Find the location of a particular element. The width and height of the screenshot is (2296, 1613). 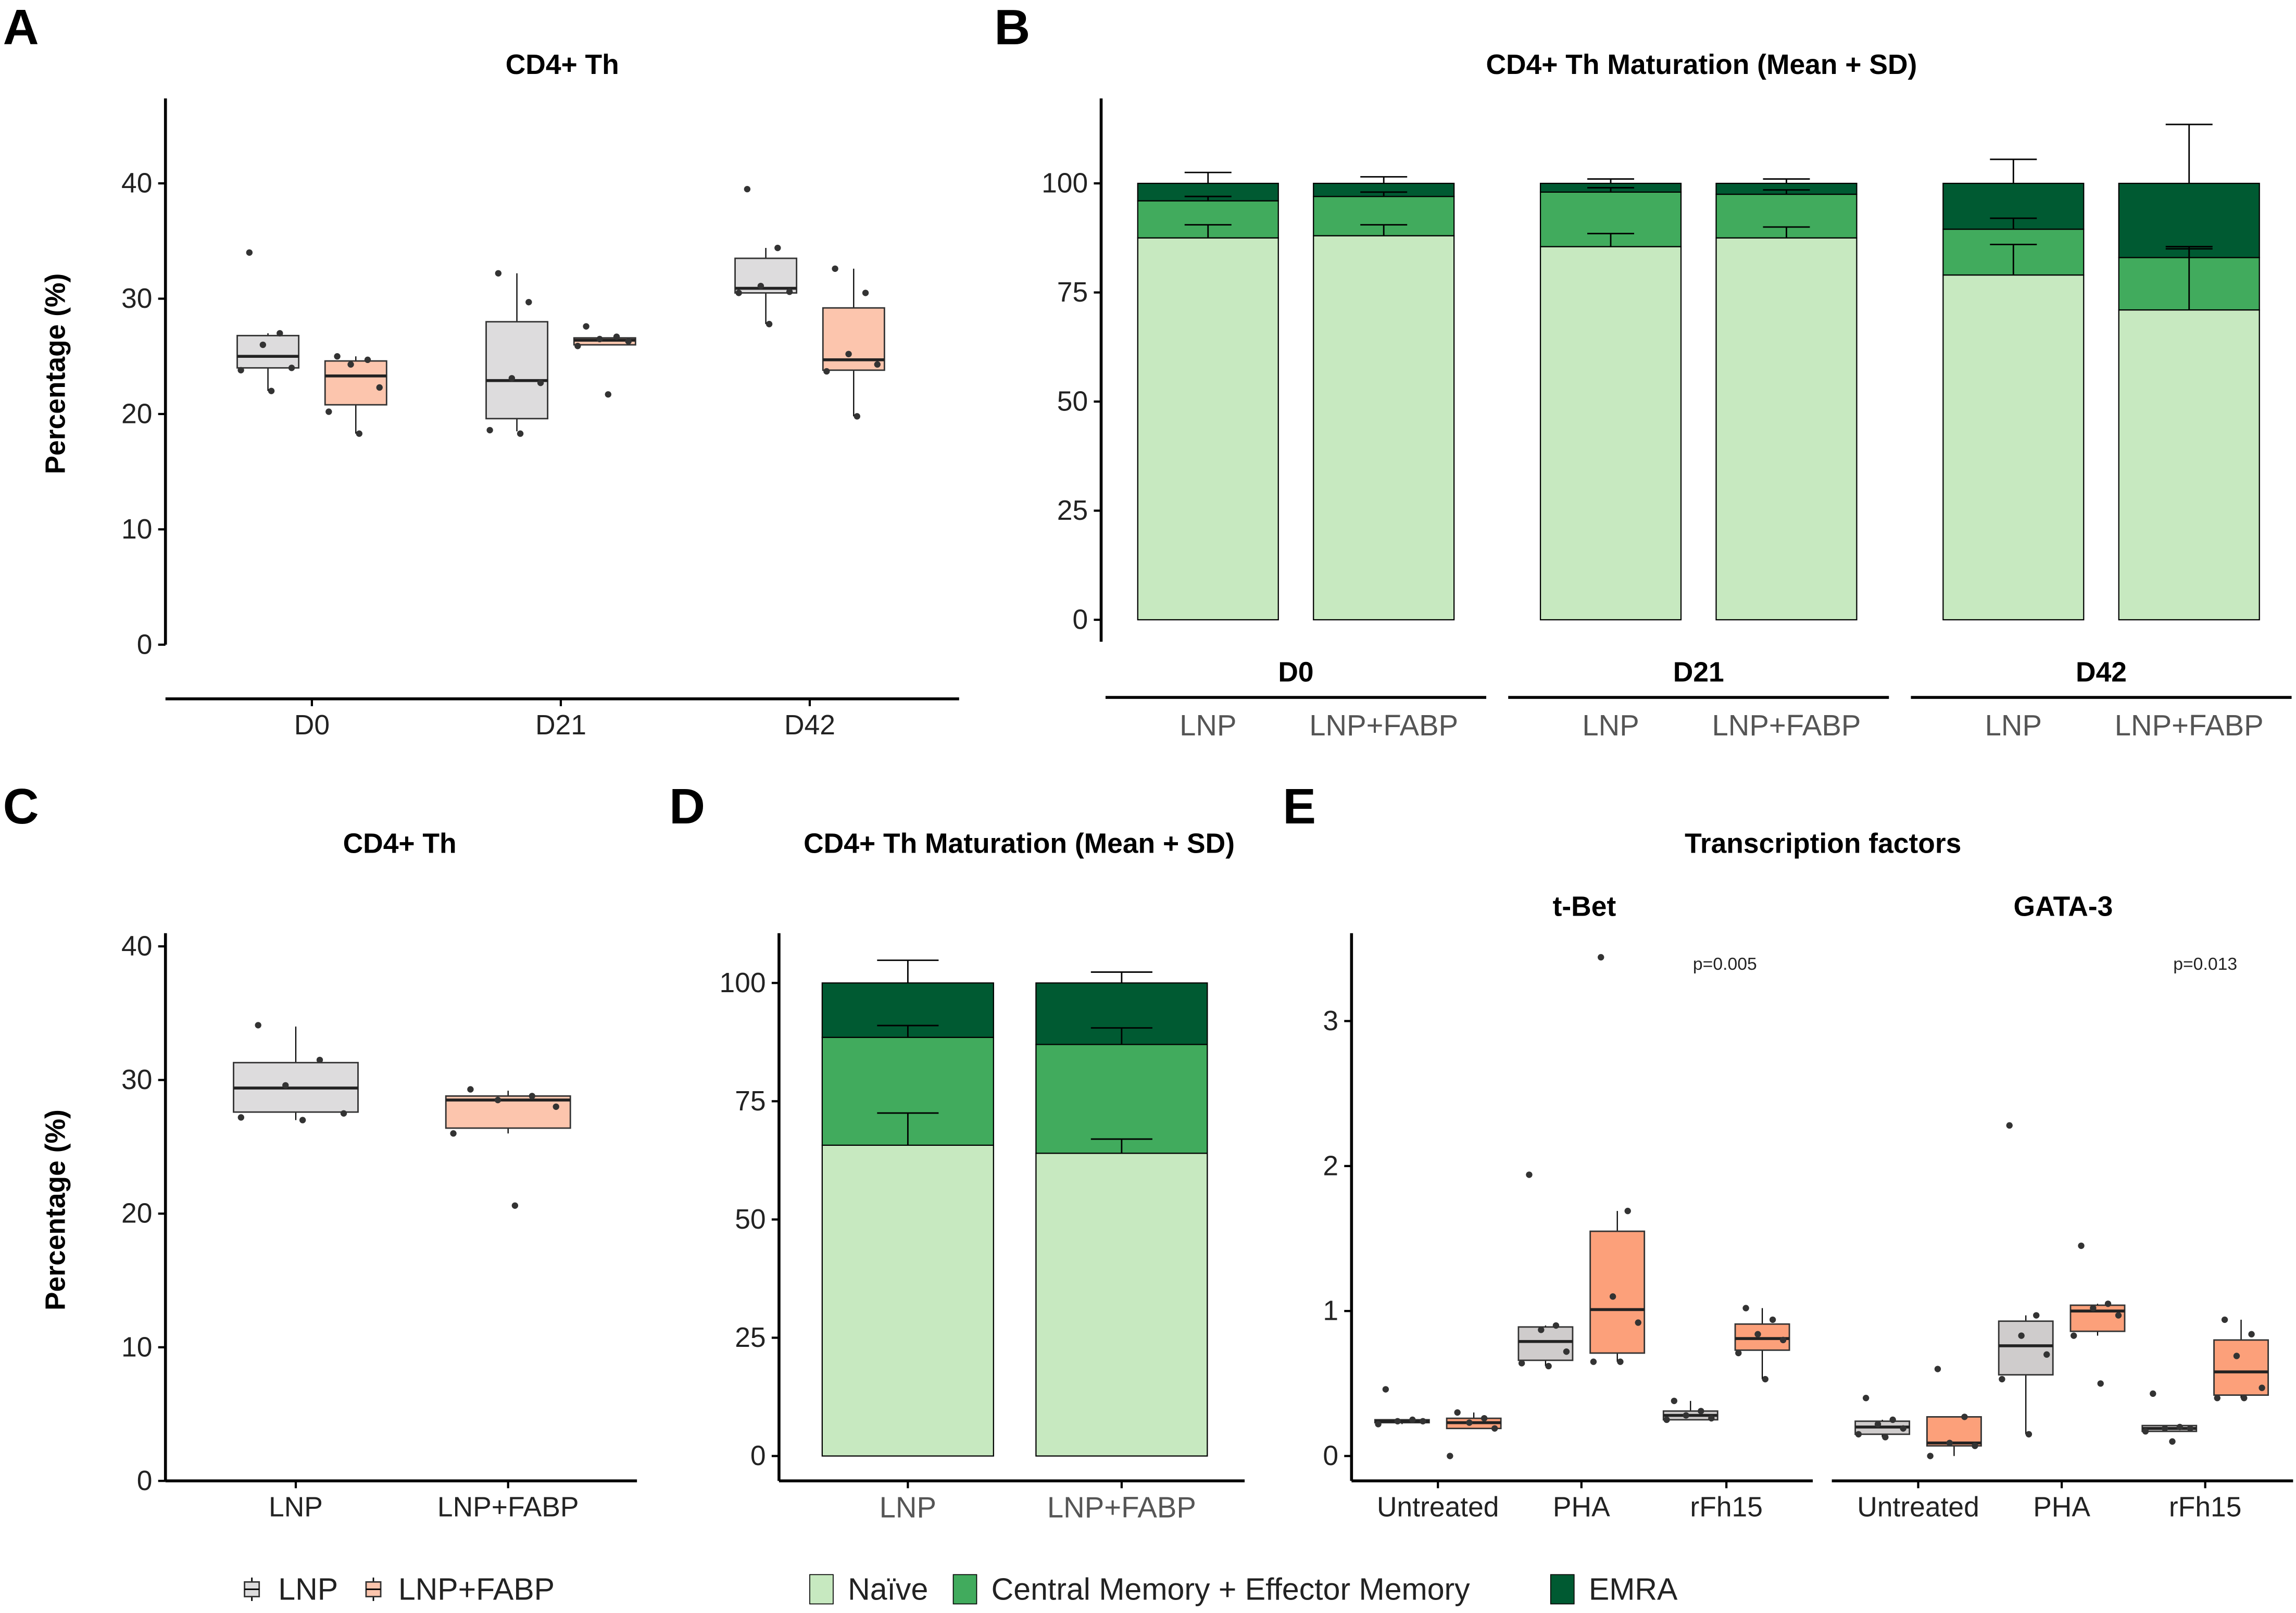

y-axis-label: Percentage (%) is located at coordinates (56, 1209).